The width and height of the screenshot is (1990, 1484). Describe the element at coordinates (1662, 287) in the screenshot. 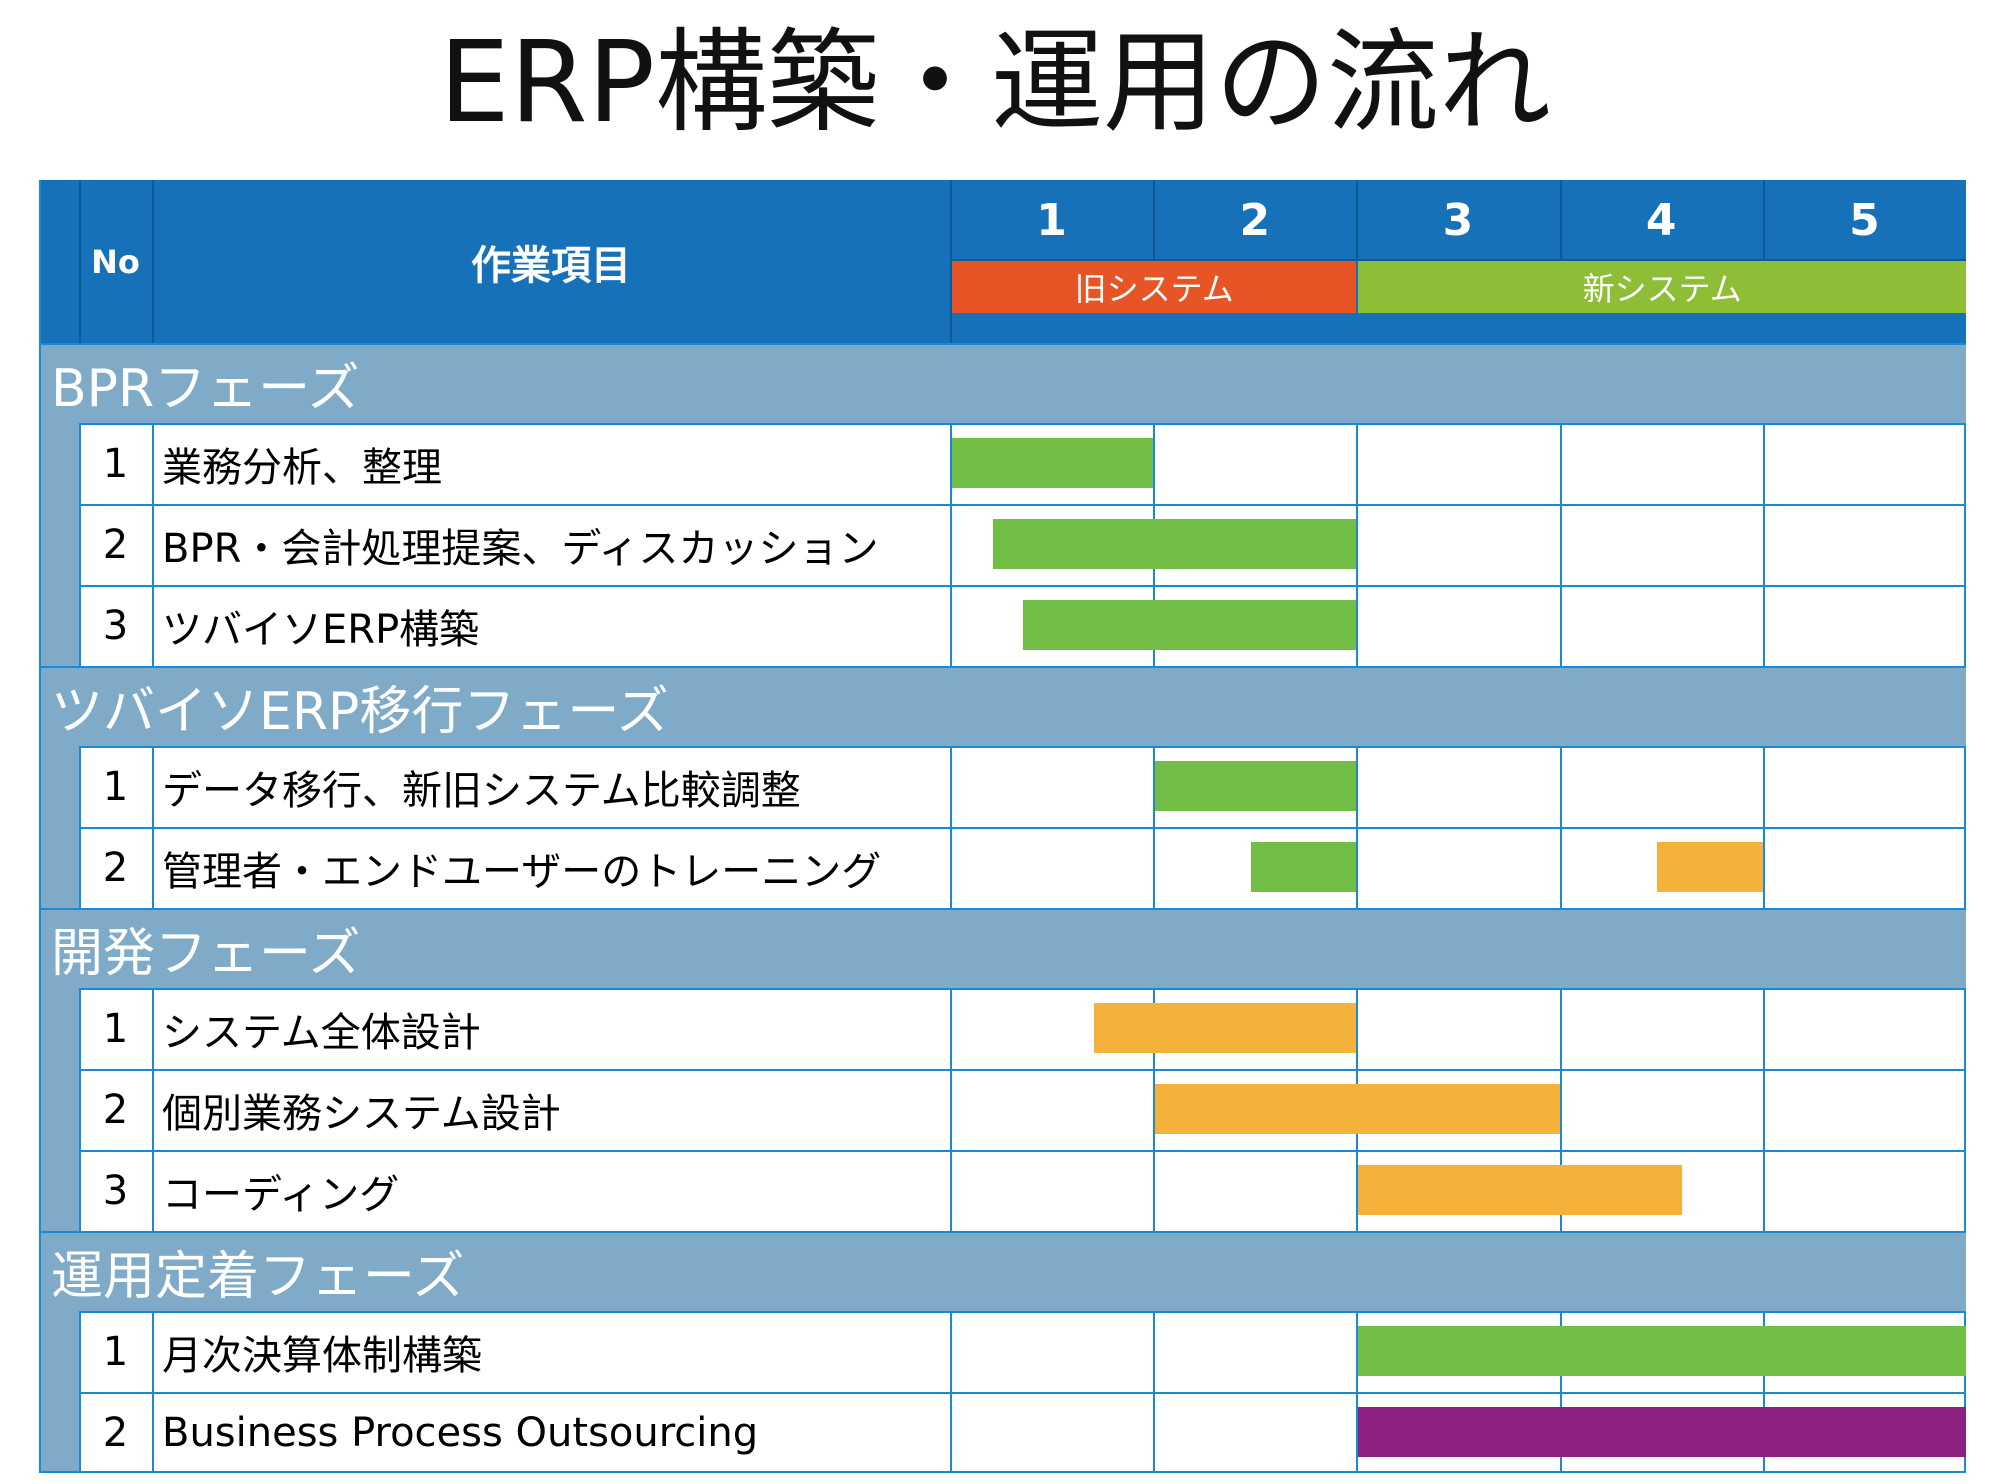

I see `system-band-new: 新システム` at that location.